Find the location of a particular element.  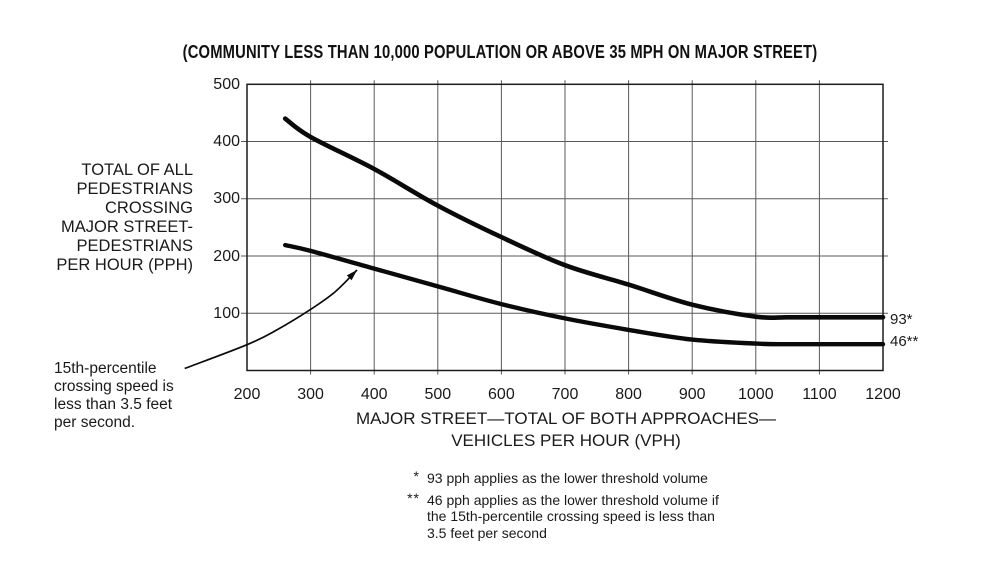

footnote-marker: ** is located at coordinates (413, 497).